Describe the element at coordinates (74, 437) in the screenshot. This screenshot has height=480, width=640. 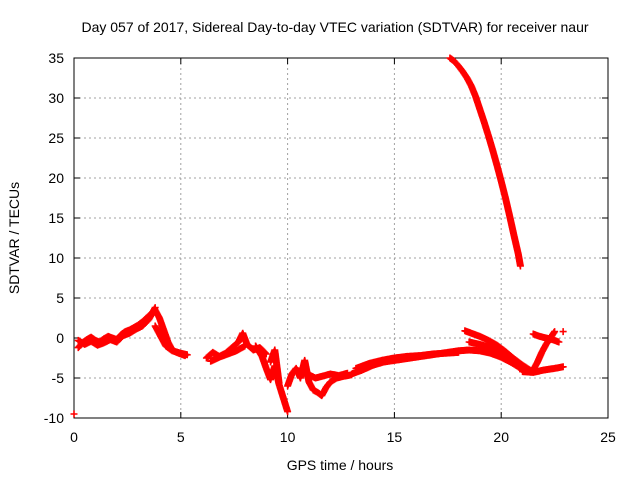
I see `x-tick-label: 0` at that location.